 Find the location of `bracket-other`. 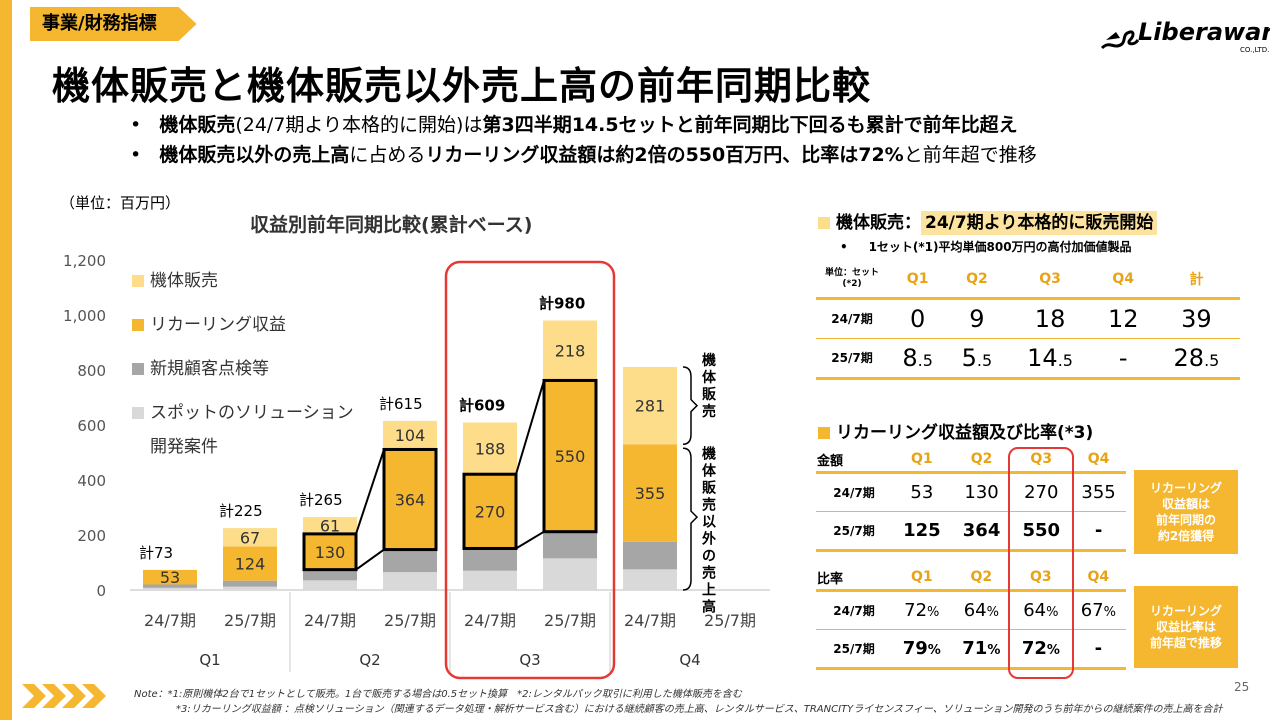

bracket-other is located at coordinates (690, 519).